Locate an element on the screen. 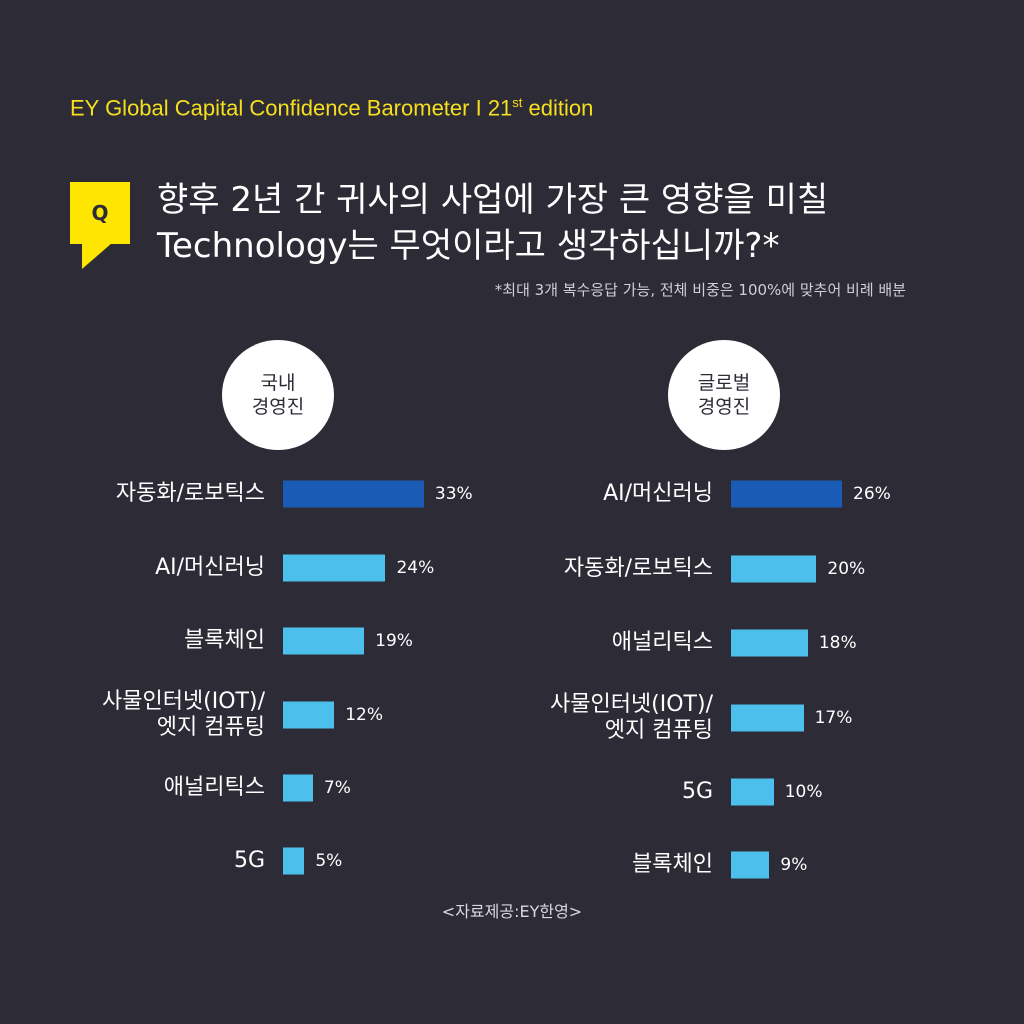 The image size is (1024, 1024). value-label: 19% is located at coordinates (394, 641).